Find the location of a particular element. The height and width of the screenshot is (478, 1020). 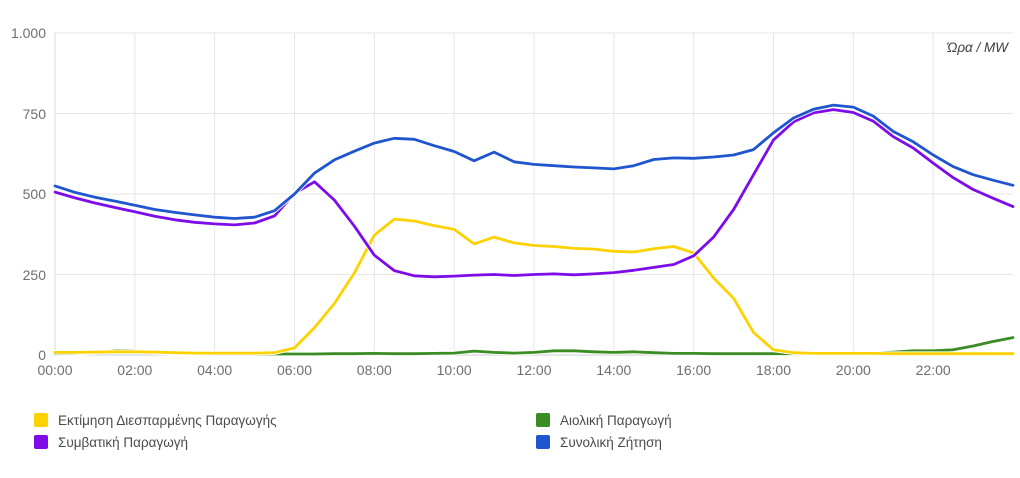

x-axis-tick-label: 00:00 is located at coordinates (55, 370).